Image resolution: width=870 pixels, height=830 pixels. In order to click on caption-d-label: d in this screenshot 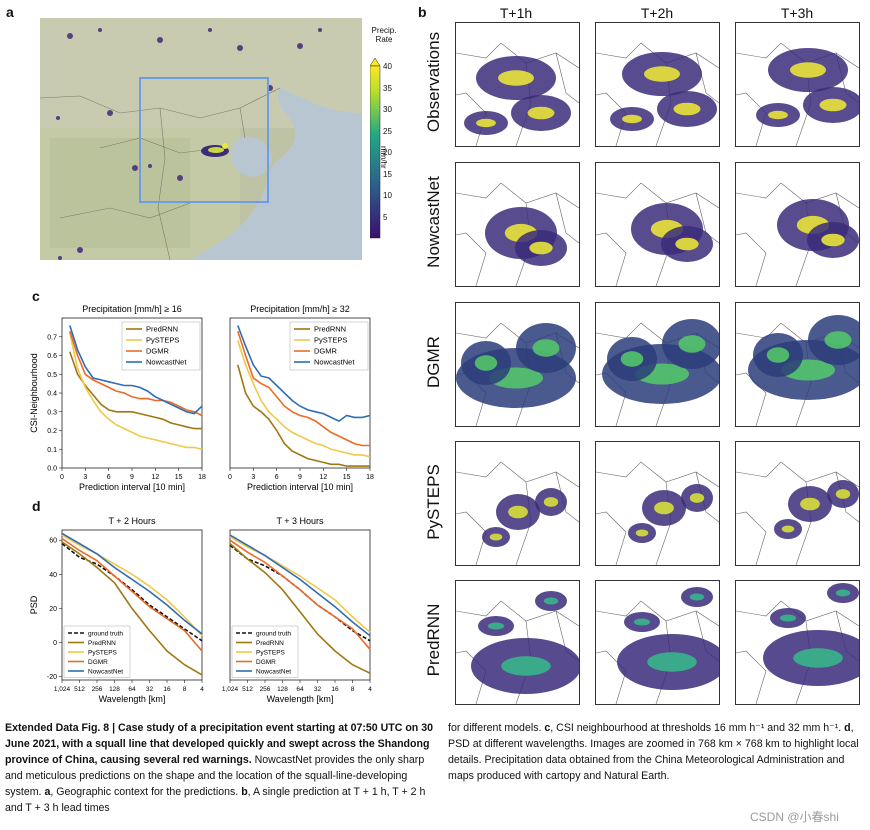, I will do `click(847, 728)`.